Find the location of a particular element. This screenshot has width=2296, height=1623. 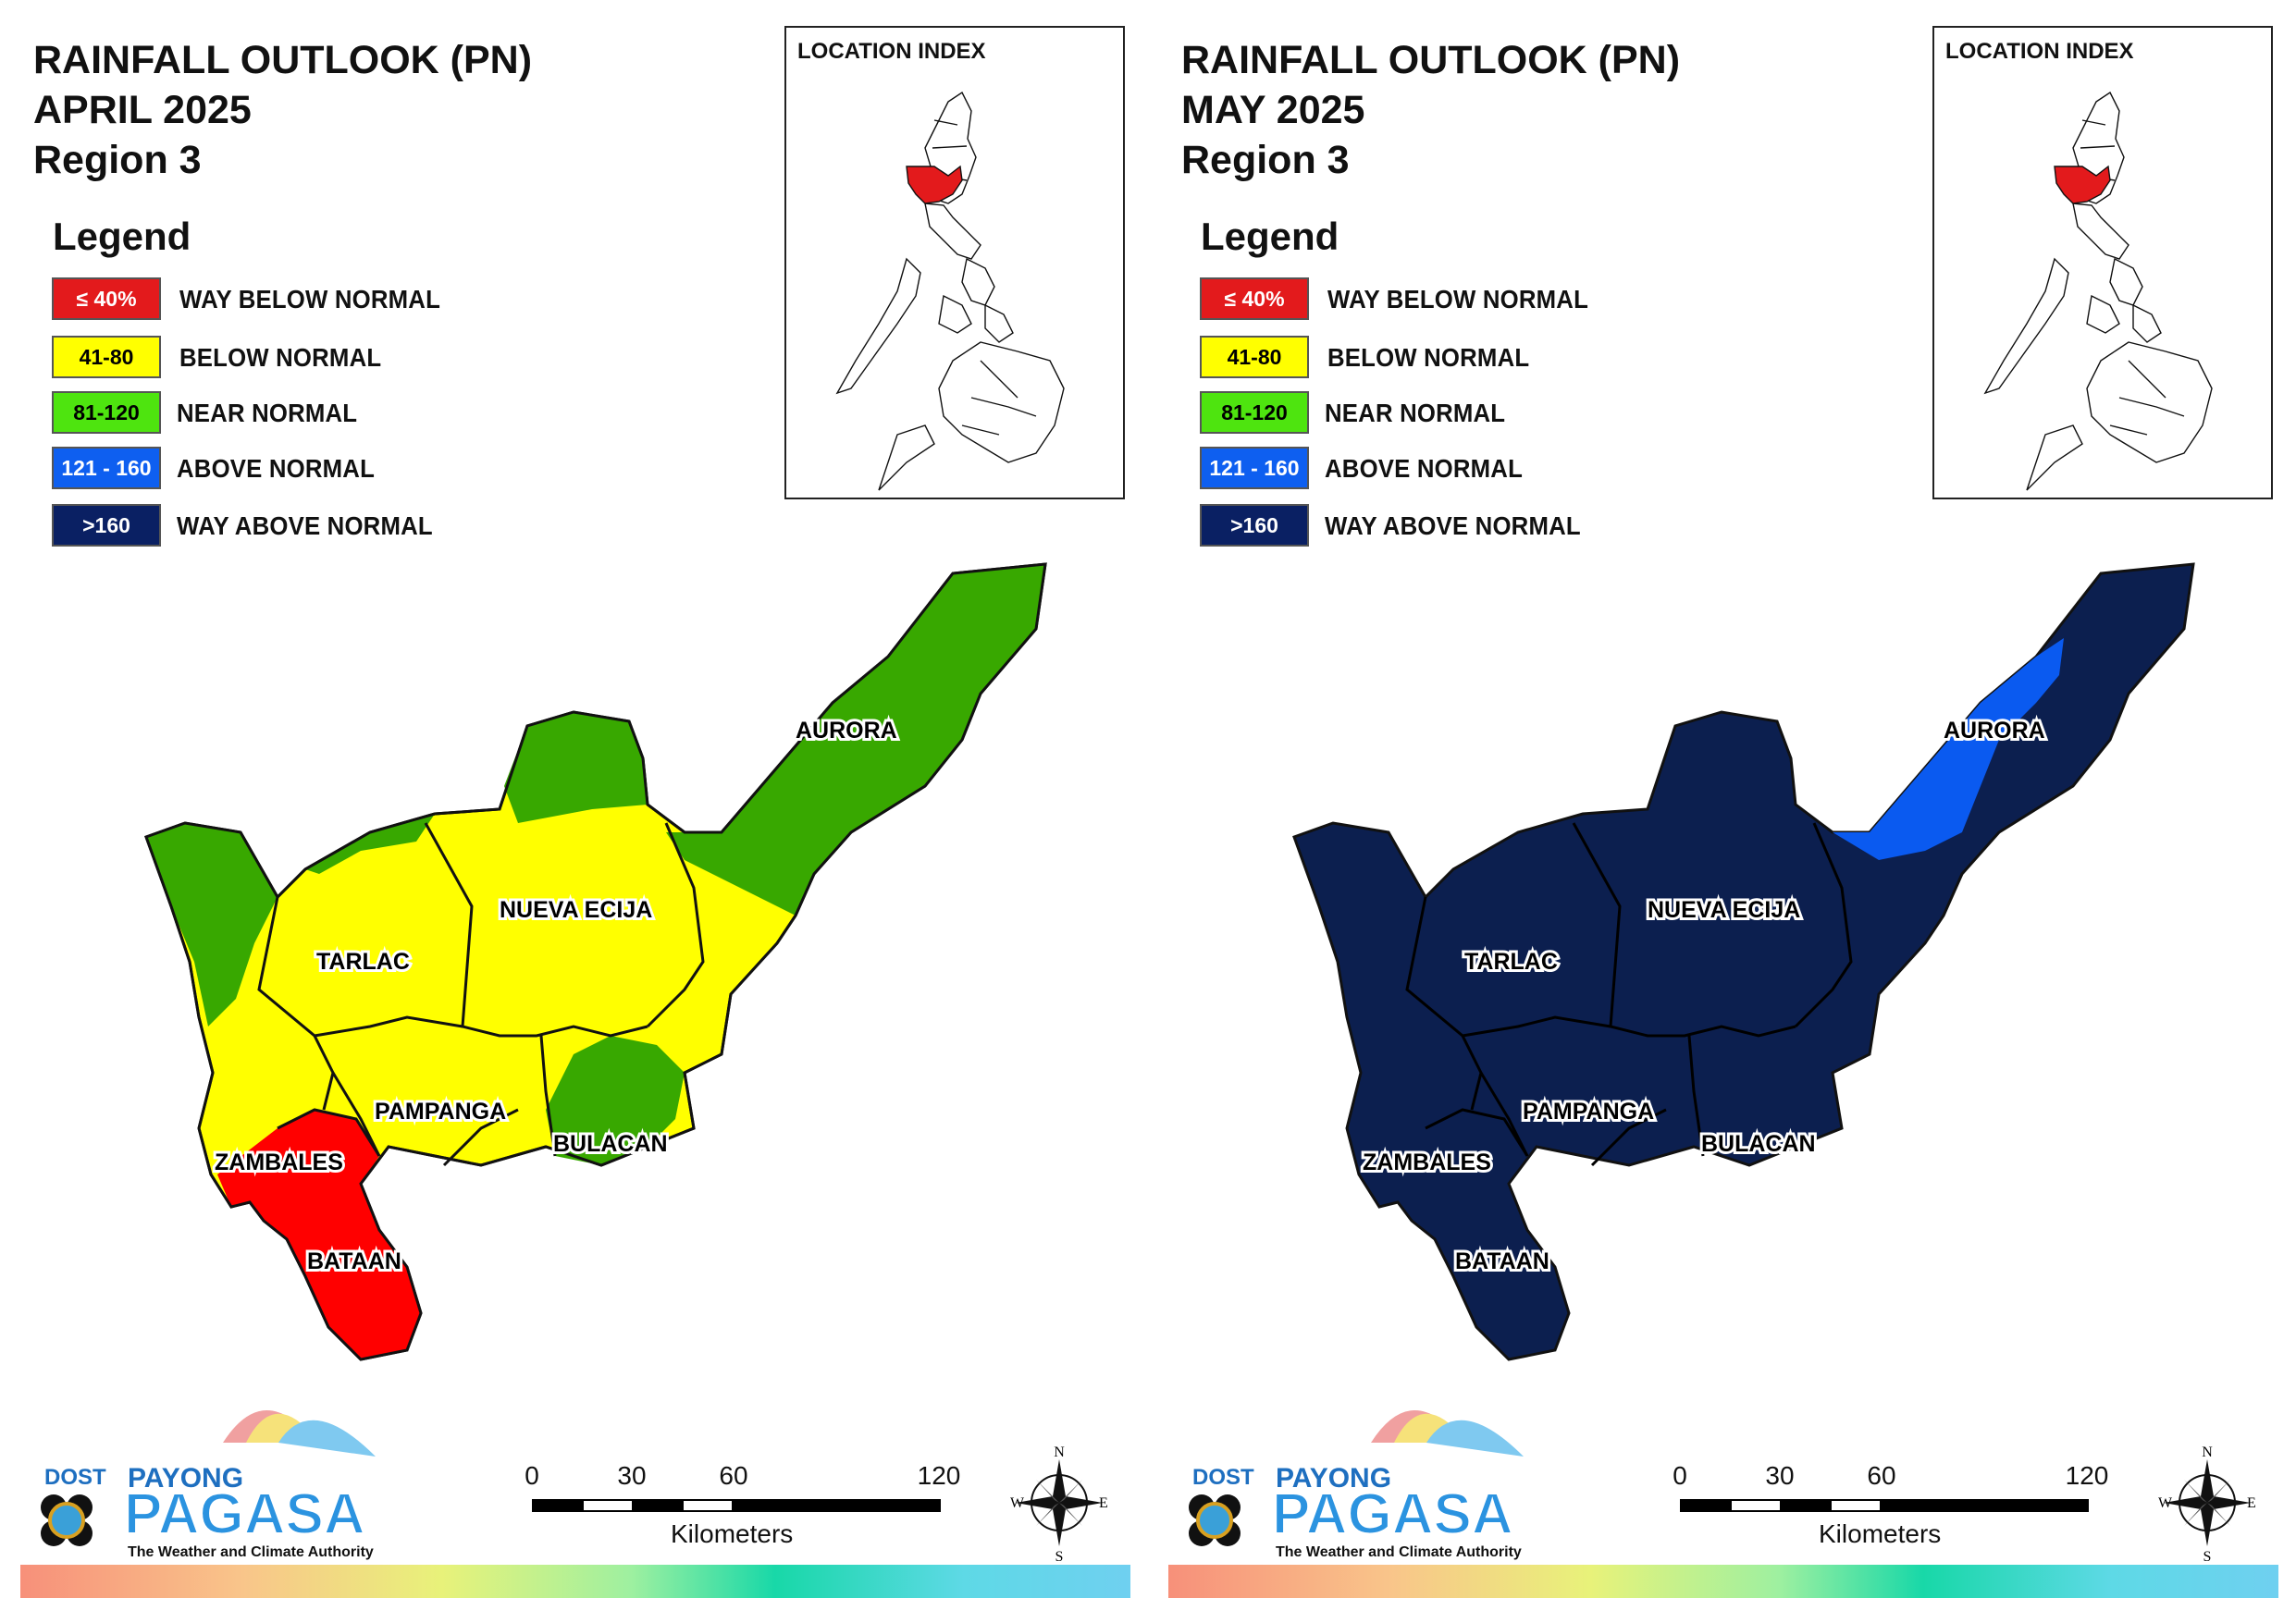

label-zambales: ZAMBALES is located at coordinates (279, 1162).